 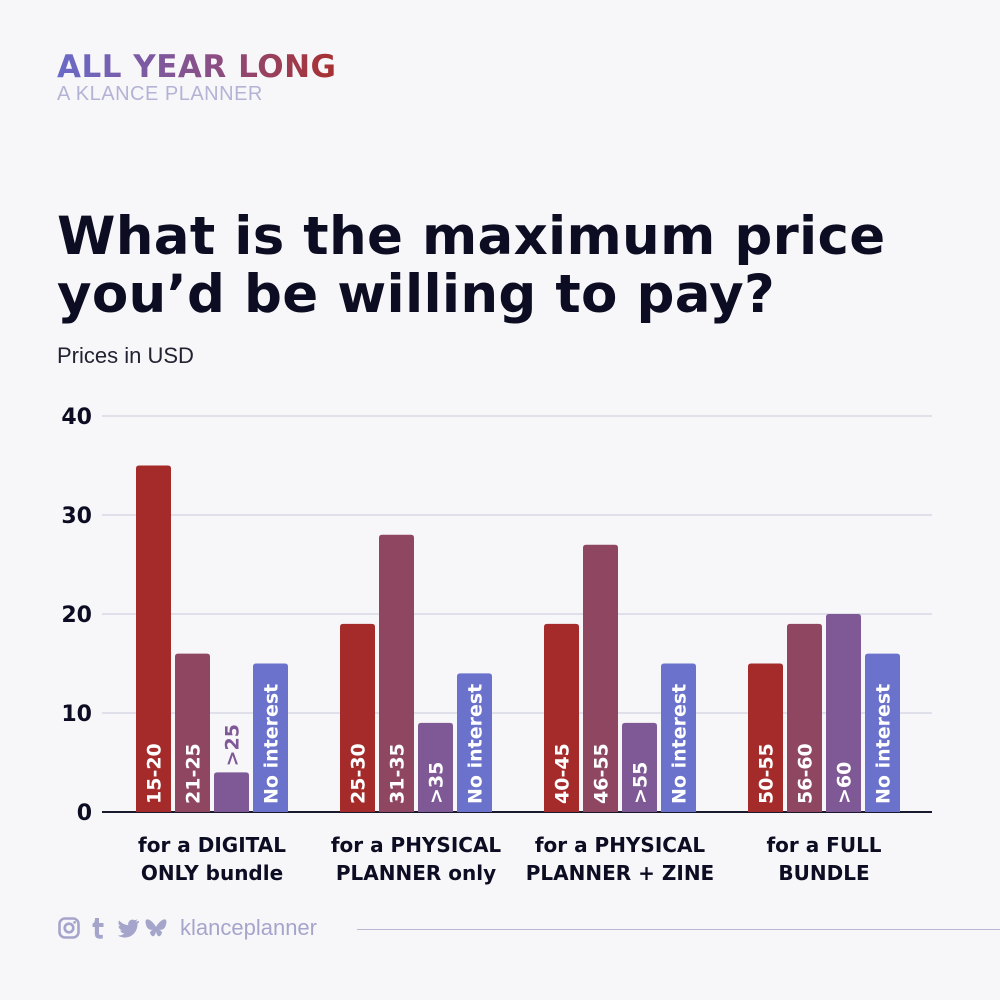 I want to click on brand-title: ALL YEAR LONG, so click(x=197, y=67).